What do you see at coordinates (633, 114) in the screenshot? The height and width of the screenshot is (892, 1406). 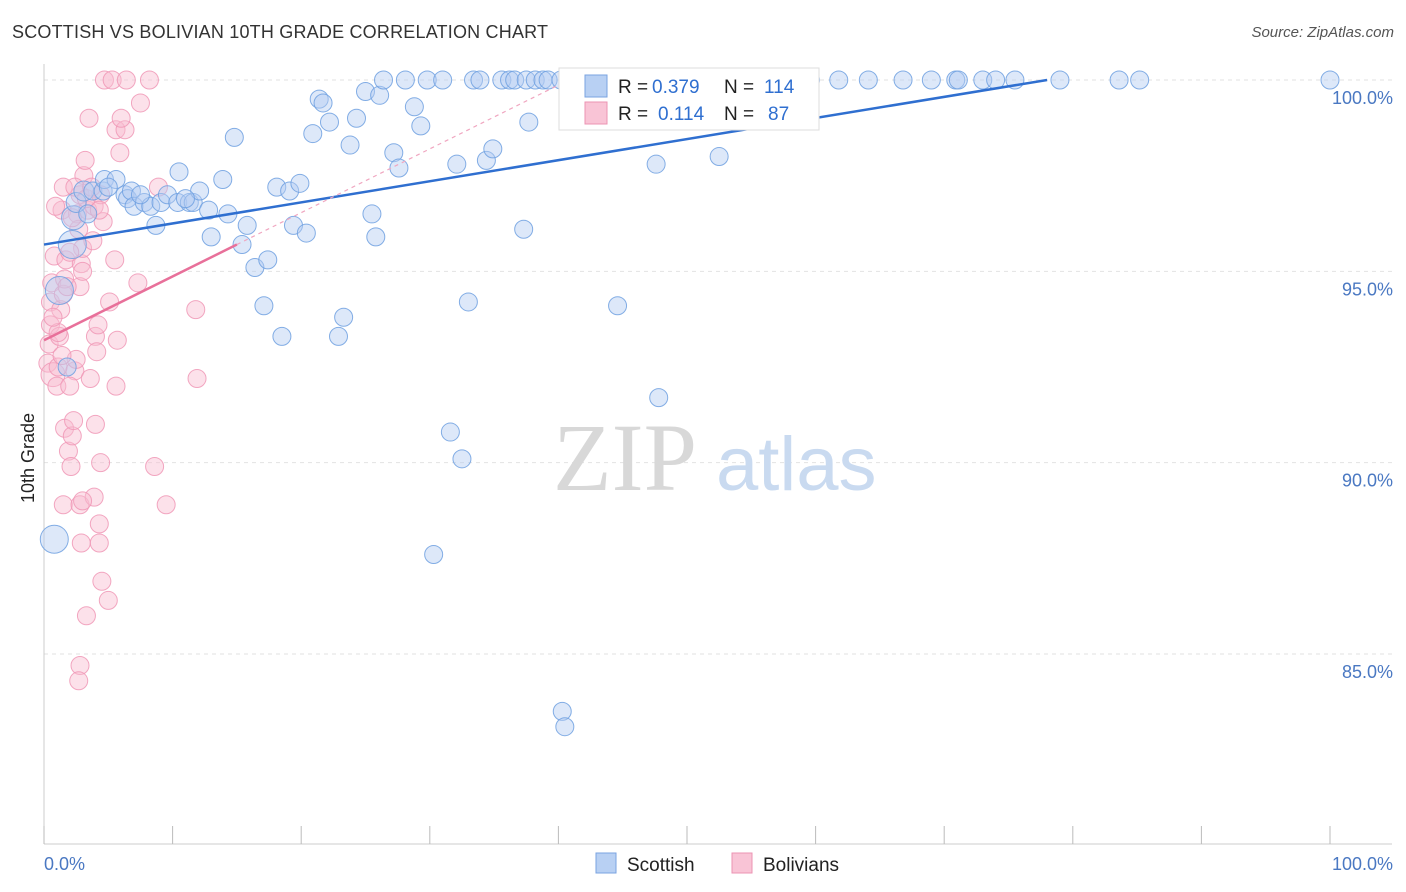 I see `legend-r-label-bolivians: R =` at bounding box center [633, 114].